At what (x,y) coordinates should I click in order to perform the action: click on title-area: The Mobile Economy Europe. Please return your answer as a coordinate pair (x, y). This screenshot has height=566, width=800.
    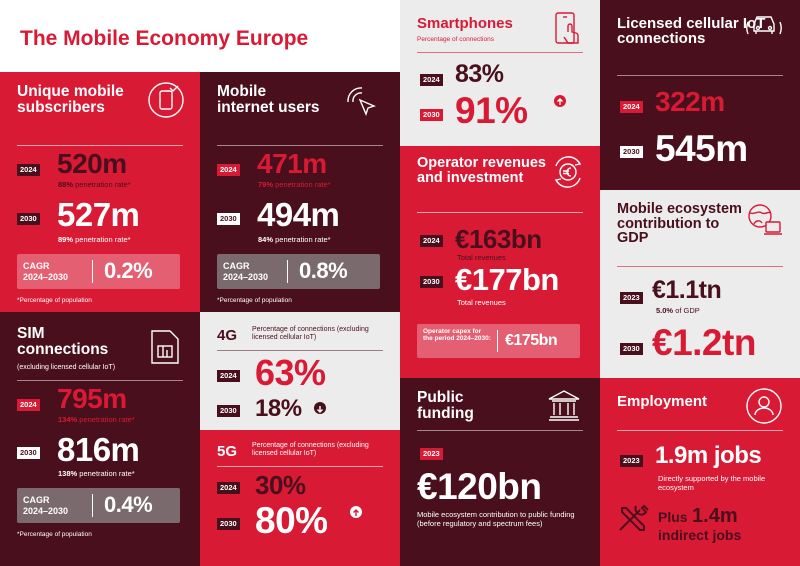
    Looking at the image, I should click on (200, 36).